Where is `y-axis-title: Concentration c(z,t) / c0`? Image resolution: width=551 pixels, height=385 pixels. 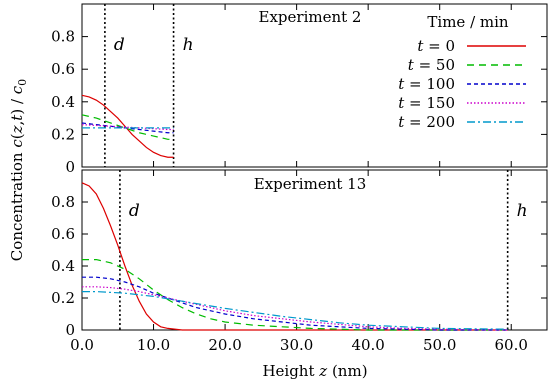 y-axis-title: Concentration c(z,t) / c0 is located at coordinates (18, 170).